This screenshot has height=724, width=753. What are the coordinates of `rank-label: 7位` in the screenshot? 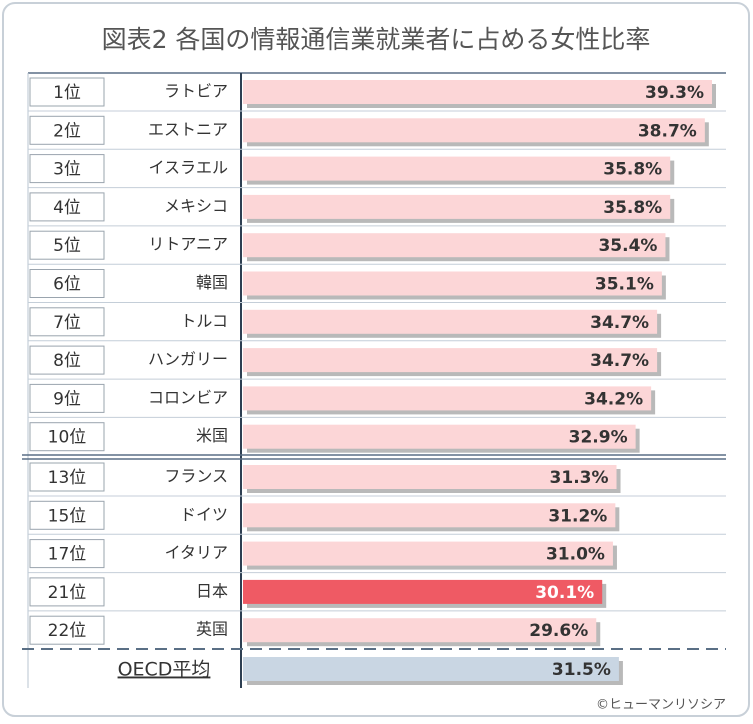 It's located at (67, 323).